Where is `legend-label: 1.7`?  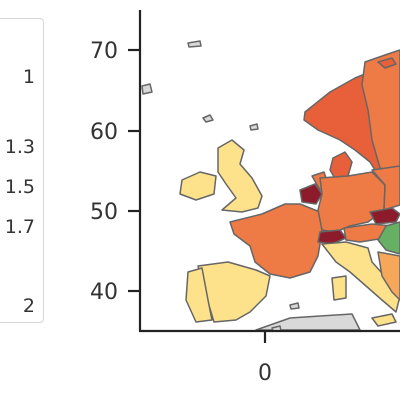 legend-label: 1.7 is located at coordinates (19, 227).